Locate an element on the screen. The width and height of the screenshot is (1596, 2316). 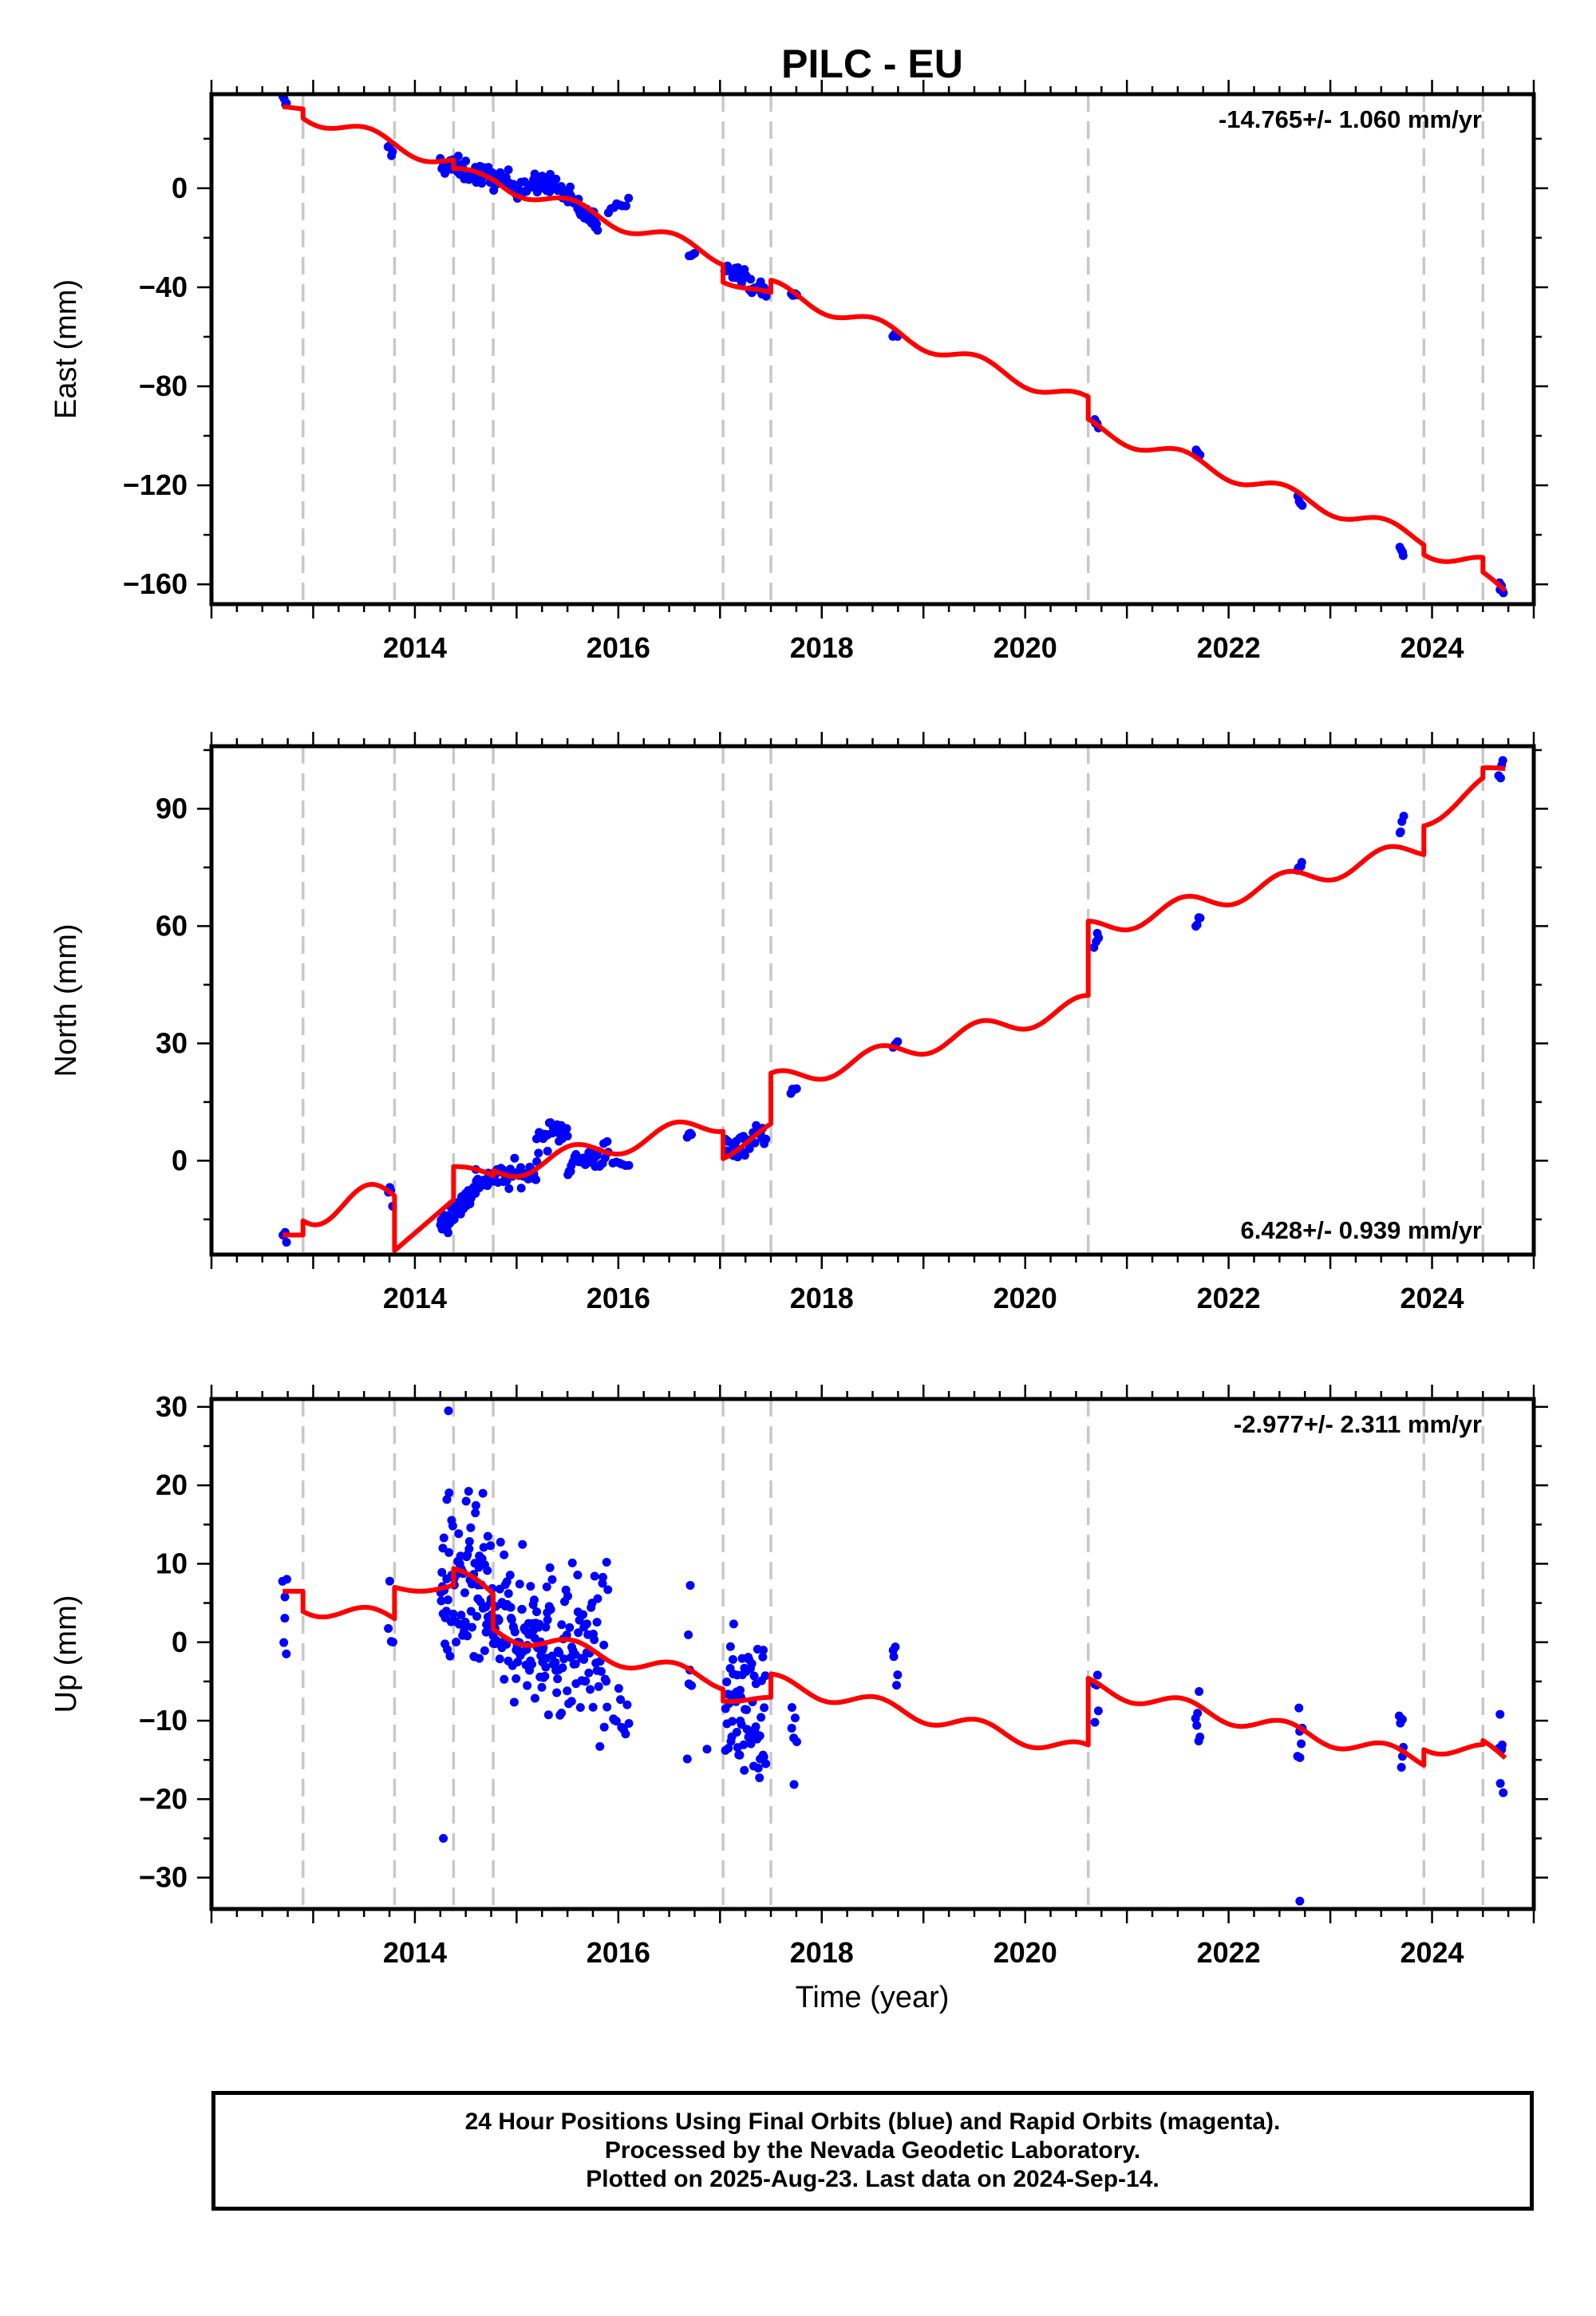
y-tick-label: 30 is located at coordinates (172, 1406).